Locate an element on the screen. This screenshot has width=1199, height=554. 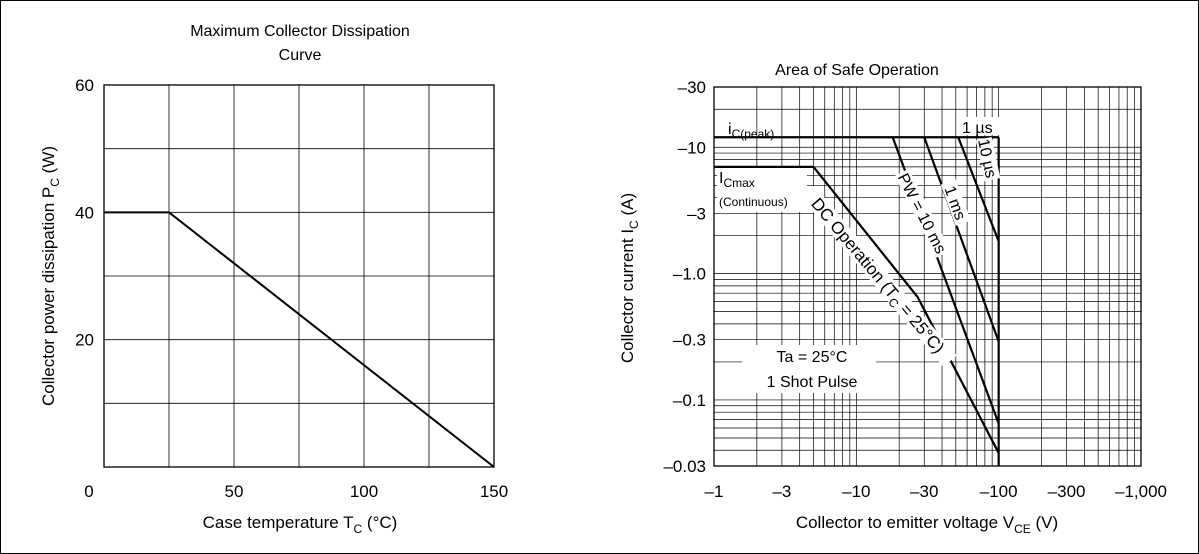
ten-us-label-bg is located at coordinates (988, 159).